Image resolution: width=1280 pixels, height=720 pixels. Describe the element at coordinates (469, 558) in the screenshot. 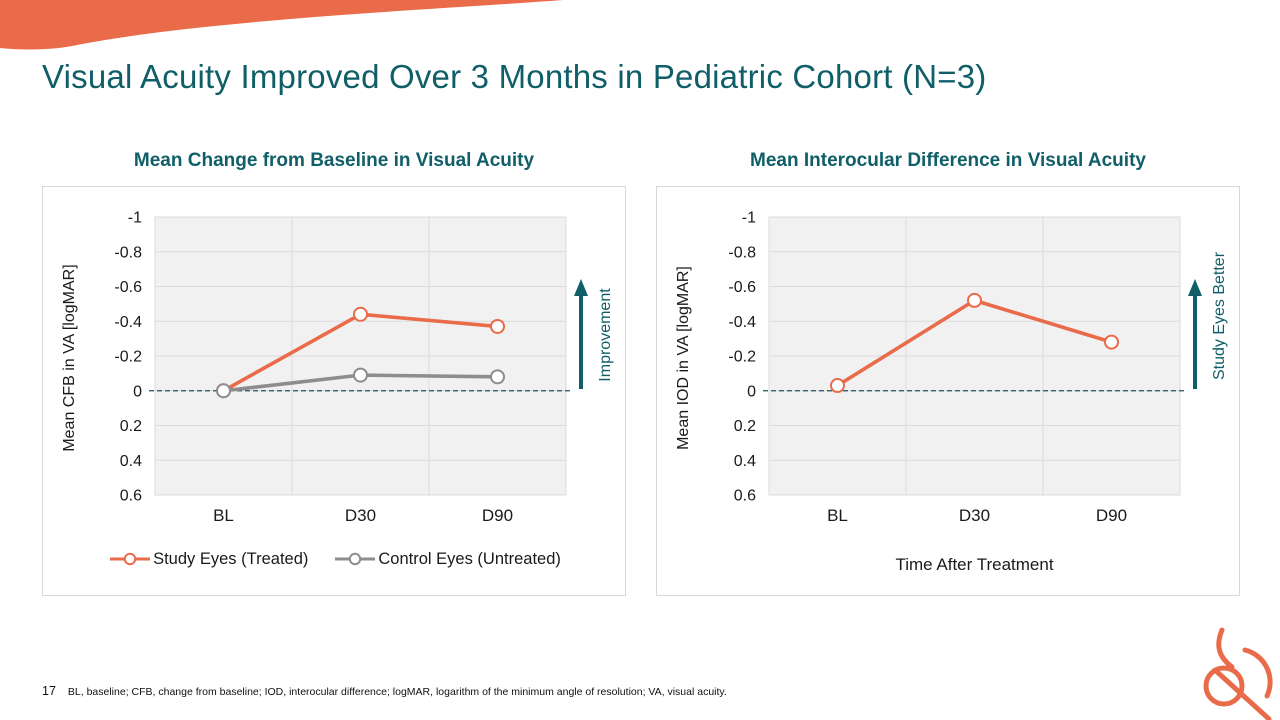

I see `legend-label-control-eyes: Control Eyes (Untreated)` at that location.